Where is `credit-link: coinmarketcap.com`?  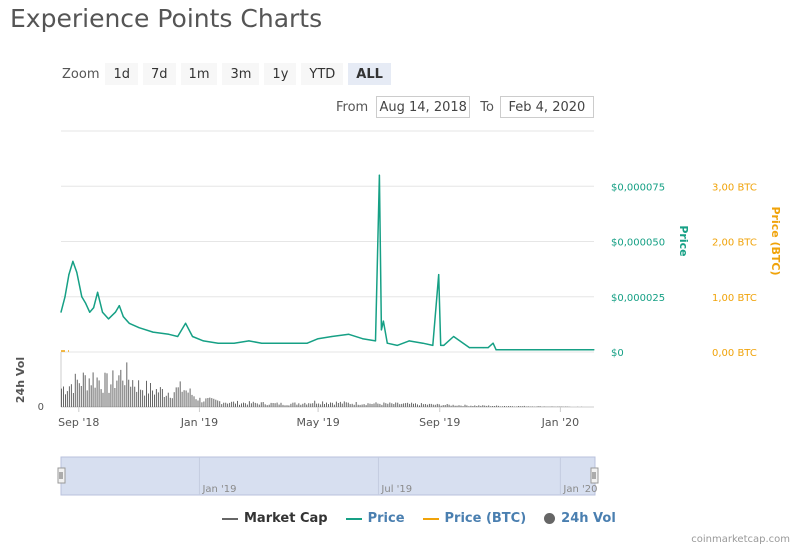 credit-link: coinmarketcap.com is located at coordinates (740, 539).